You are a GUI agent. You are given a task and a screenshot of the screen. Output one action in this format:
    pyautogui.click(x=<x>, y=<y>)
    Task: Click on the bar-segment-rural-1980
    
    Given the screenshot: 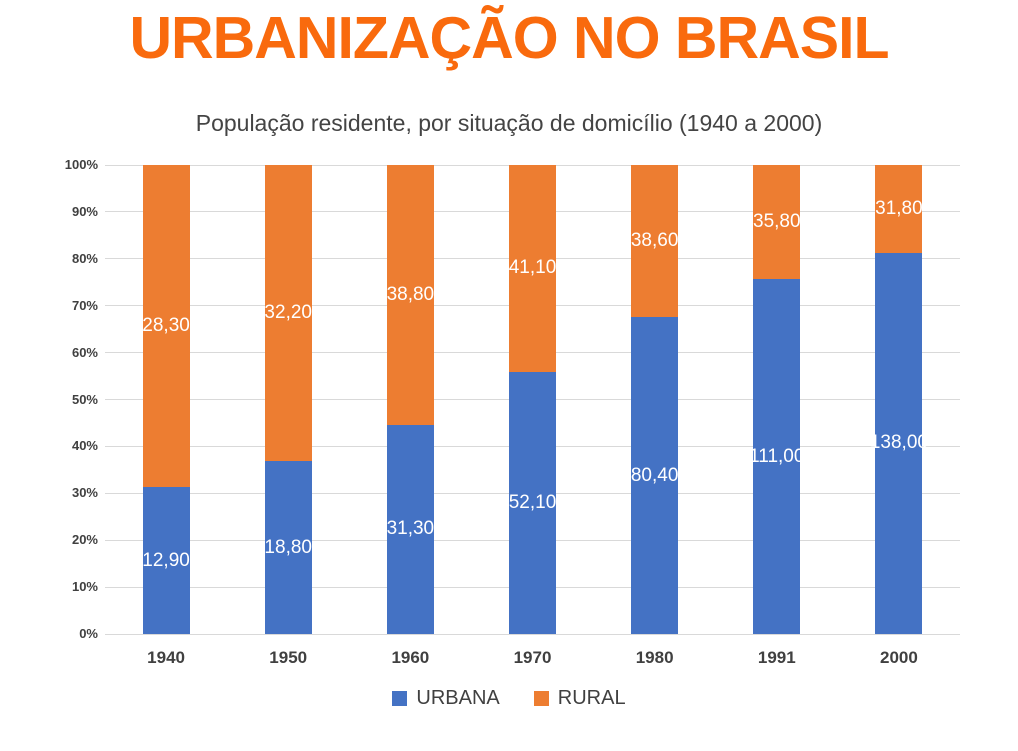 What is the action you would take?
    pyautogui.click(x=655, y=241)
    